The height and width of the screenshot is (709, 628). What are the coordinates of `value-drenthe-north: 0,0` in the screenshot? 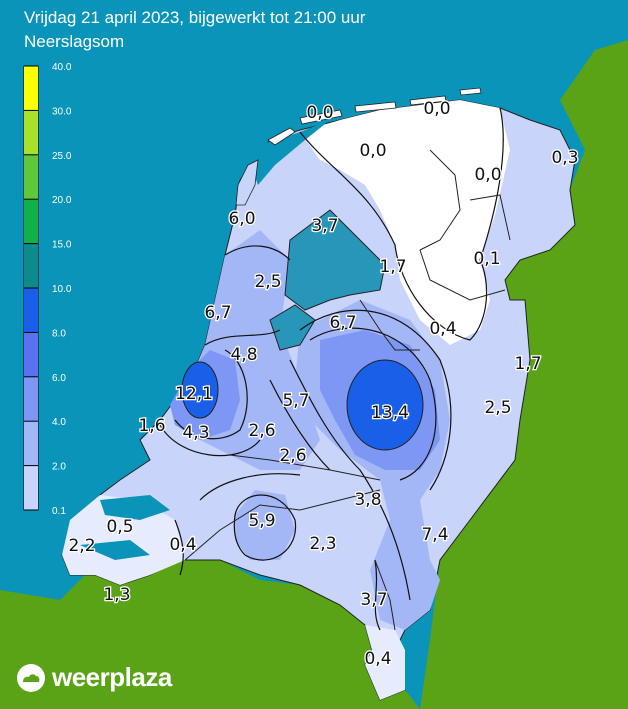 It's located at (487, 175).